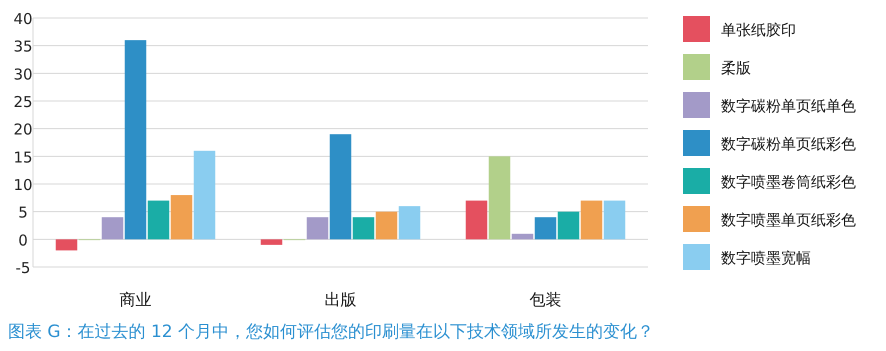 The image size is (886, 351). What do you see at coordinates (331, 332) in the screenshot?
I see `text: 图表 G：在过去的 12 个月中，您如何评估您的印刷量在以下技术领域所发生的变化？` at bounding box center [331, 332].